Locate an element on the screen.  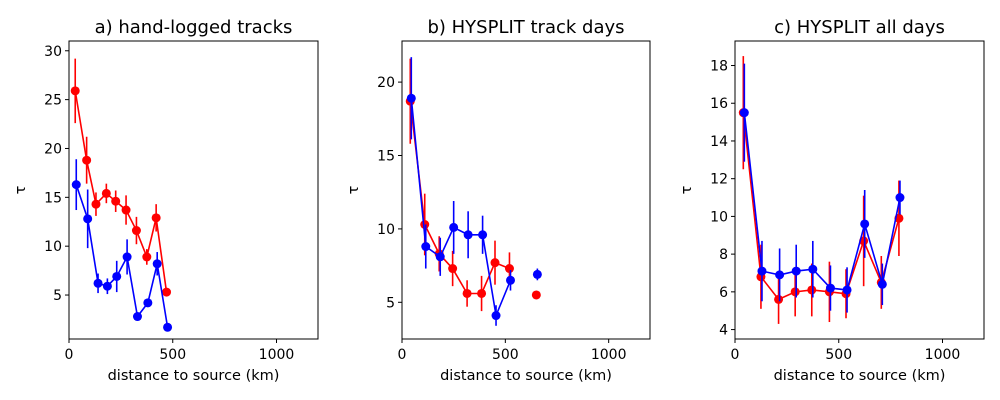
y-tick-label: 8 is located at coordinates (723, 255).